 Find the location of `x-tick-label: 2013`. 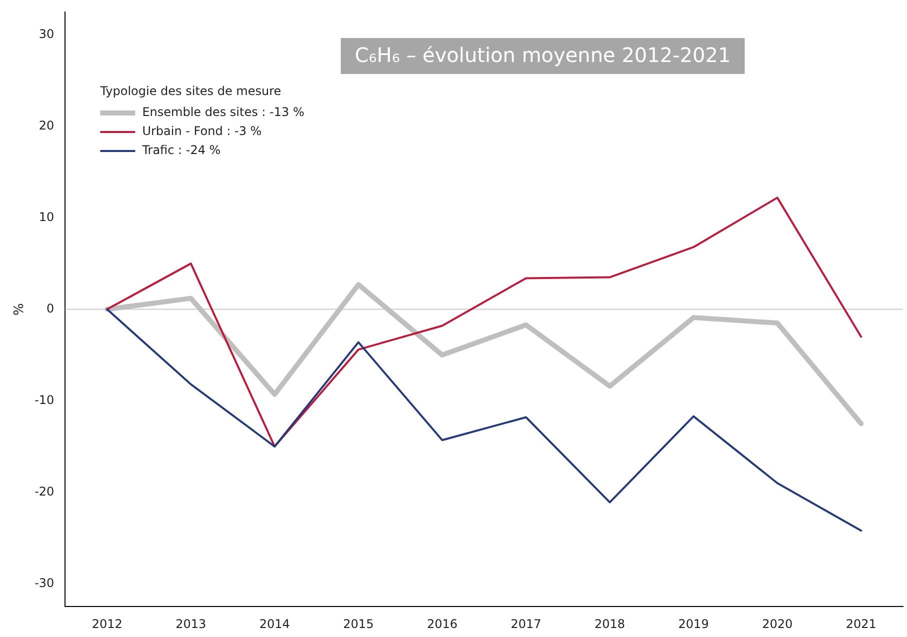

x-tick-label: 2013 is located at coordinates (191, 623).